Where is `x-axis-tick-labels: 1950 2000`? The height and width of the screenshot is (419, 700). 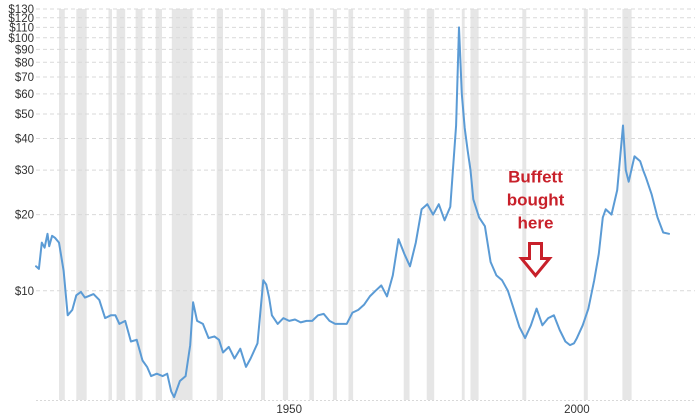
x-axis-tick-labels: 1950 2000 is located at coordinates (432, 410).